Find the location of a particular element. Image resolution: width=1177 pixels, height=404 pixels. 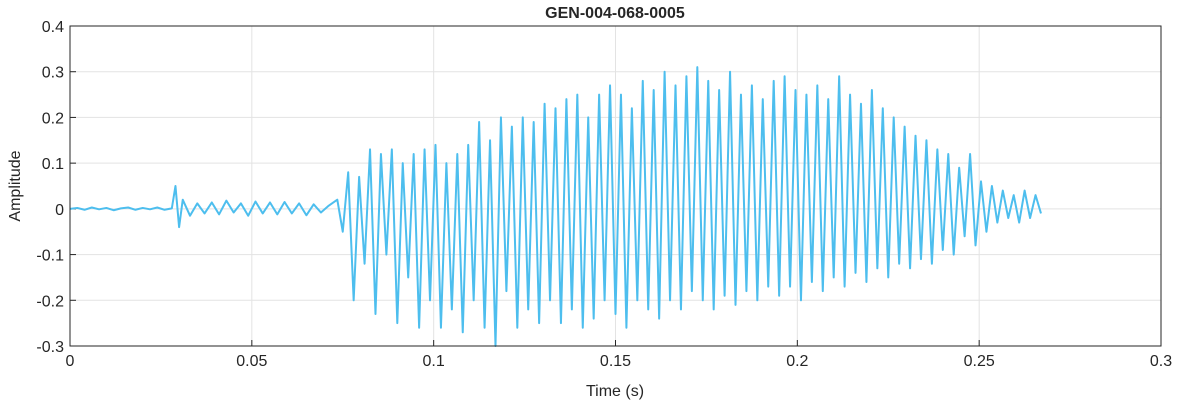

x-tick-label: 0.3 is located at coordinates (1161, 361).